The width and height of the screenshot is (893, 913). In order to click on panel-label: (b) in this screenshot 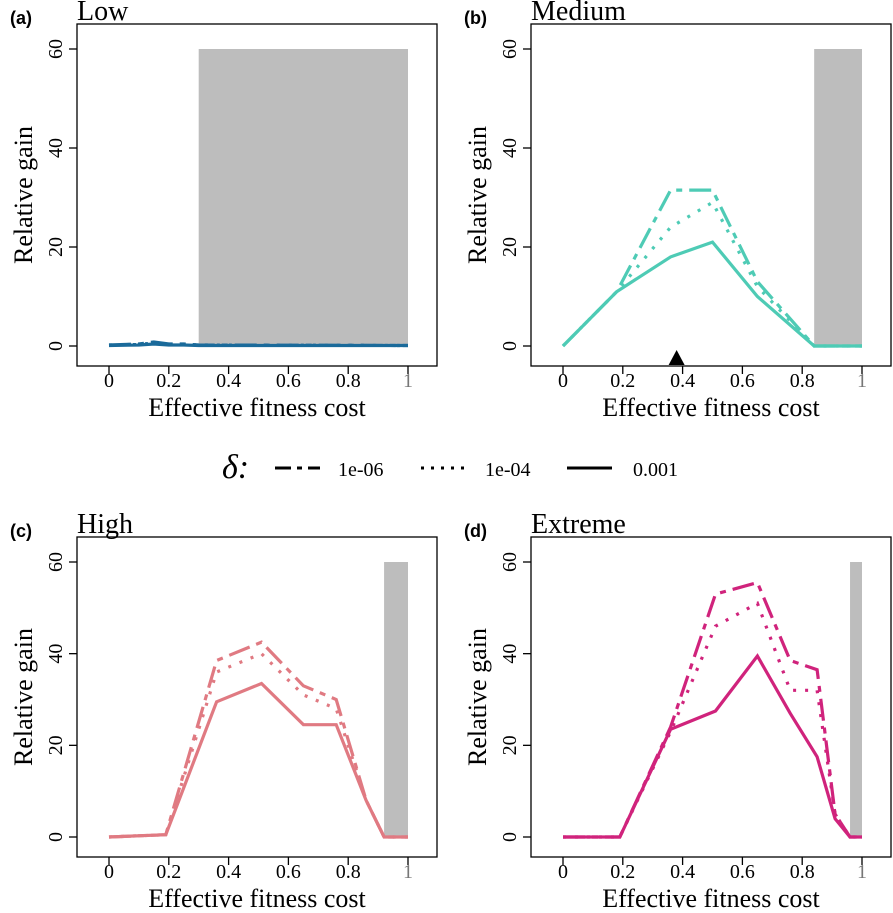, I will do `click(475, 18)`.